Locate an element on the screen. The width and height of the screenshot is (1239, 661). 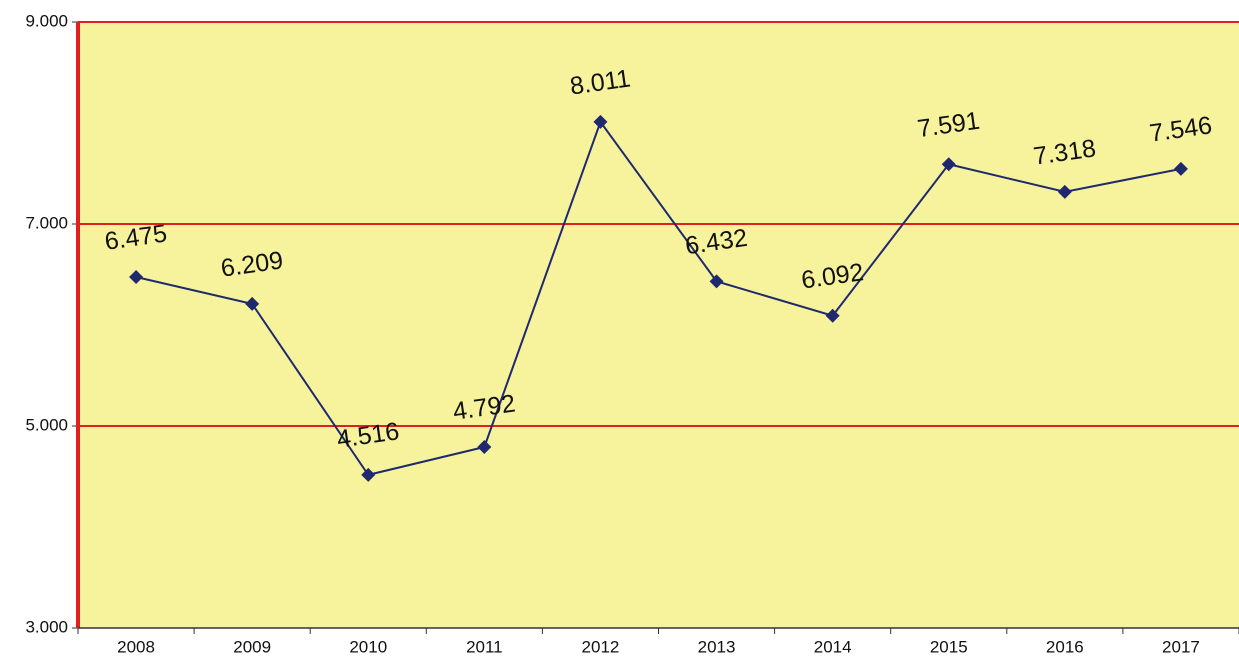
x-tick-label: 2017 is located at coordinates (1181, 646).